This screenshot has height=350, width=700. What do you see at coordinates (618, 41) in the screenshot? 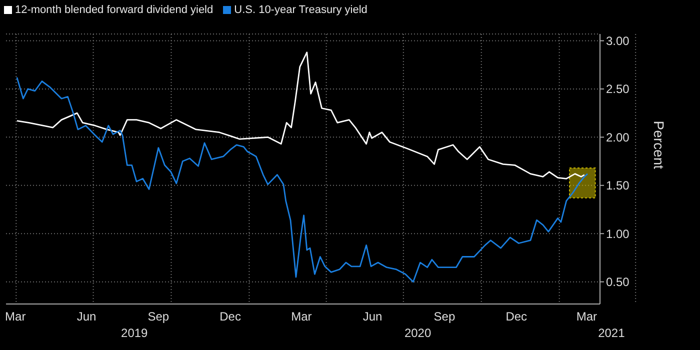
I see `y-tick-label: 3.00` at bounding box center [618, 41].